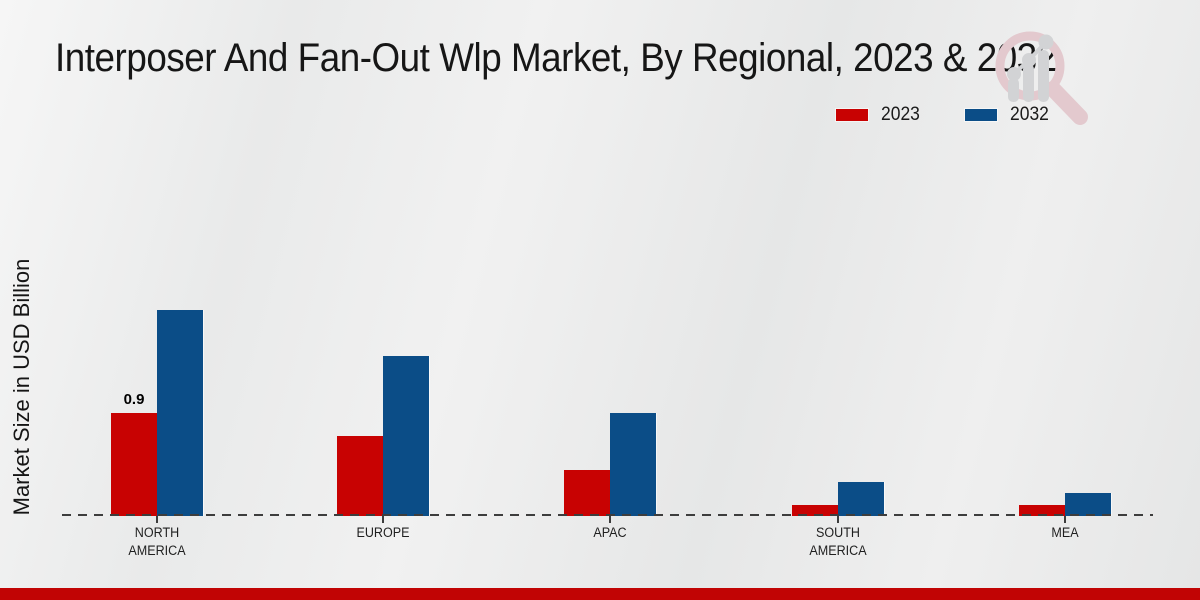 The height and width of the screenshot is (600, 1200). What do you see at coordinates (180, 413) in the screenshot?
I see `bar-2032-north-america` at bounding box center [180, 413].